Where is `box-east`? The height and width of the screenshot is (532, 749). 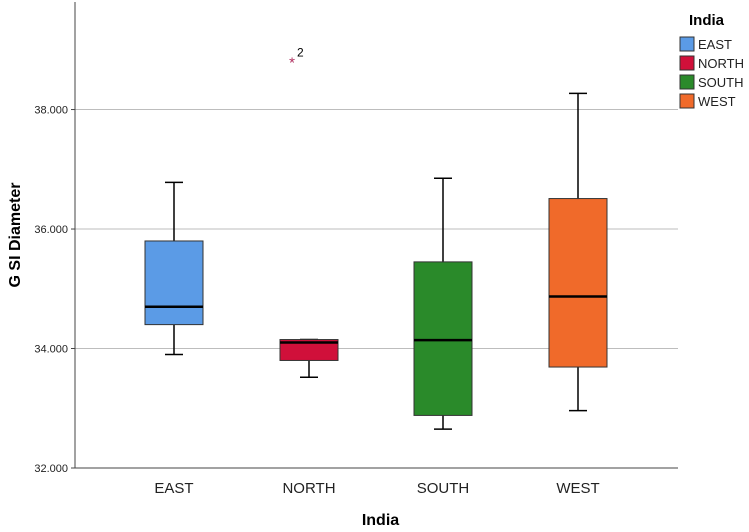 box-east is located at coordinates (174, 268).